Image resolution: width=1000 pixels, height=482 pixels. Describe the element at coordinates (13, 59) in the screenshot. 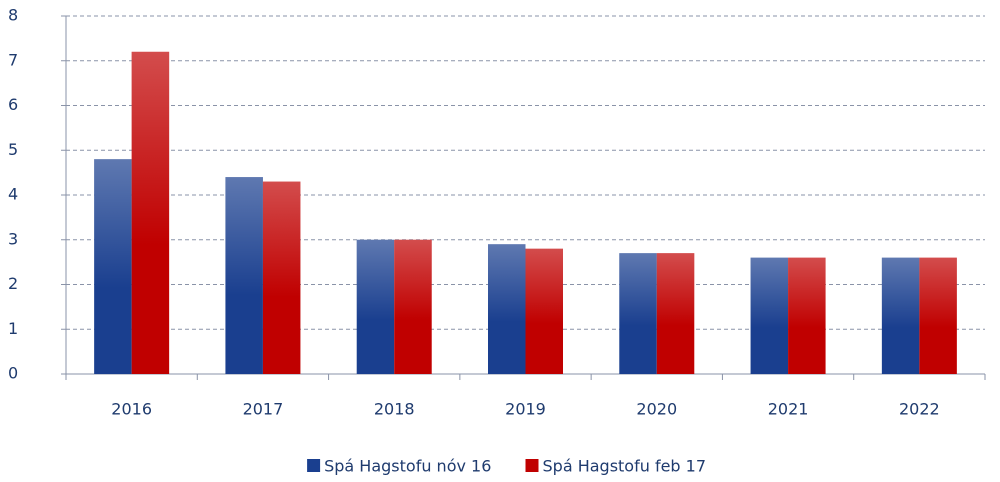

I see `y-tick-label: 7` at that location.